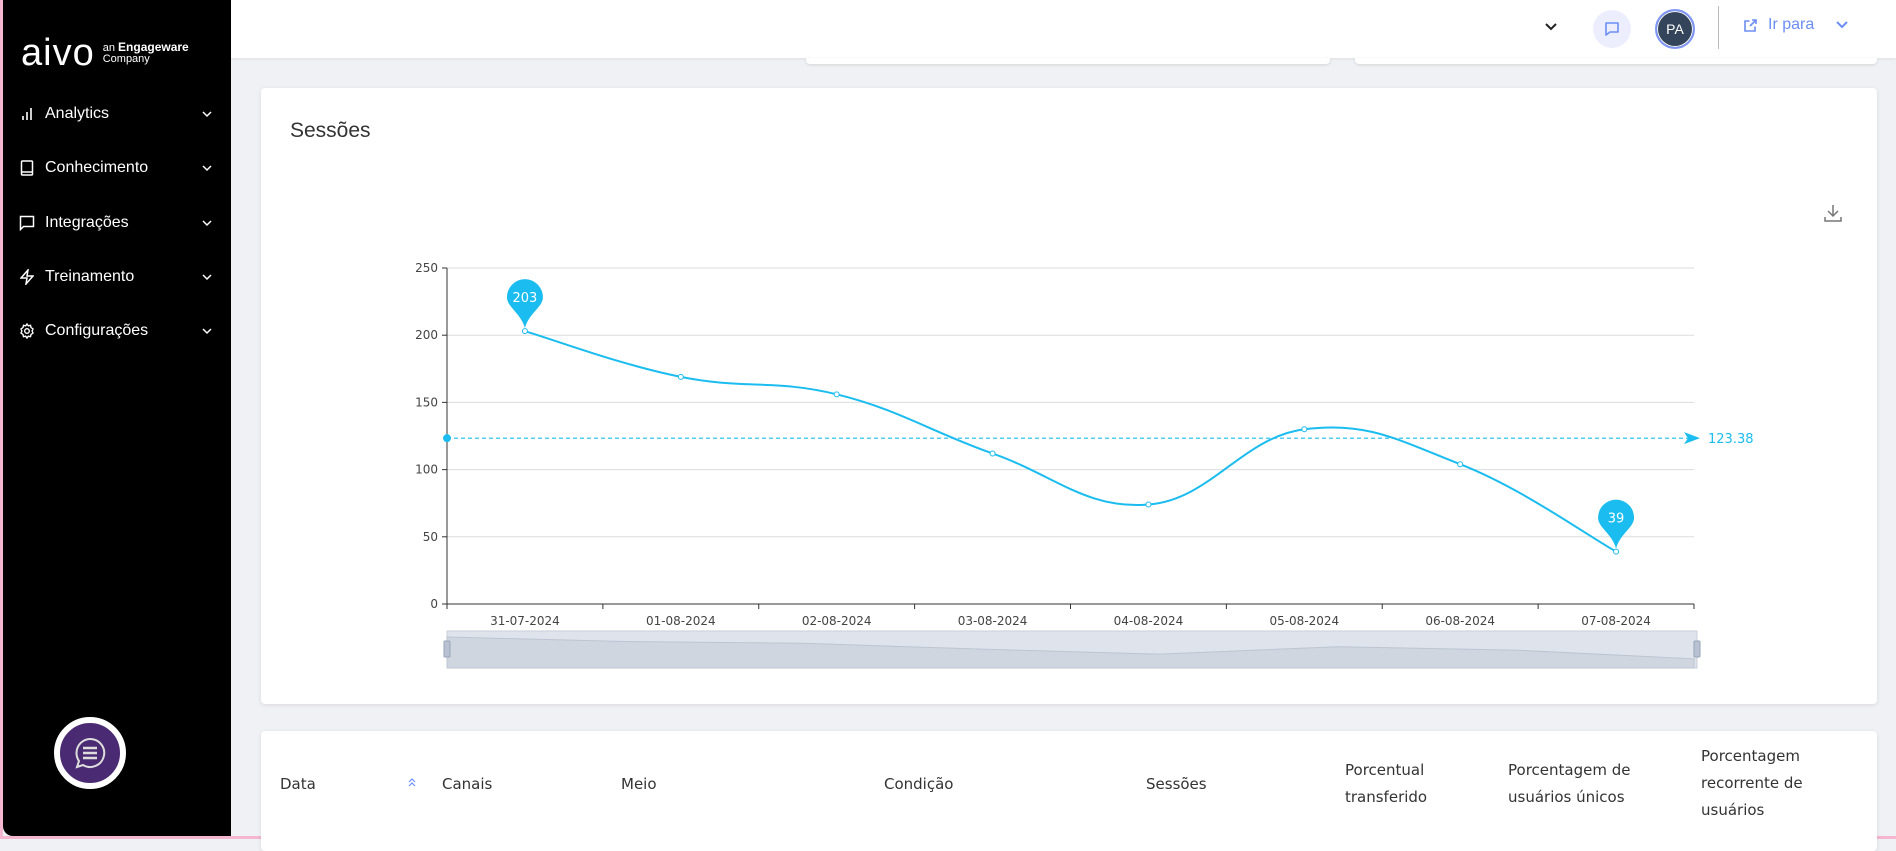  Describe the element at coordinates (77, 113) in the screenshot. I see `sidebar-item-label: Analytics` at that location.